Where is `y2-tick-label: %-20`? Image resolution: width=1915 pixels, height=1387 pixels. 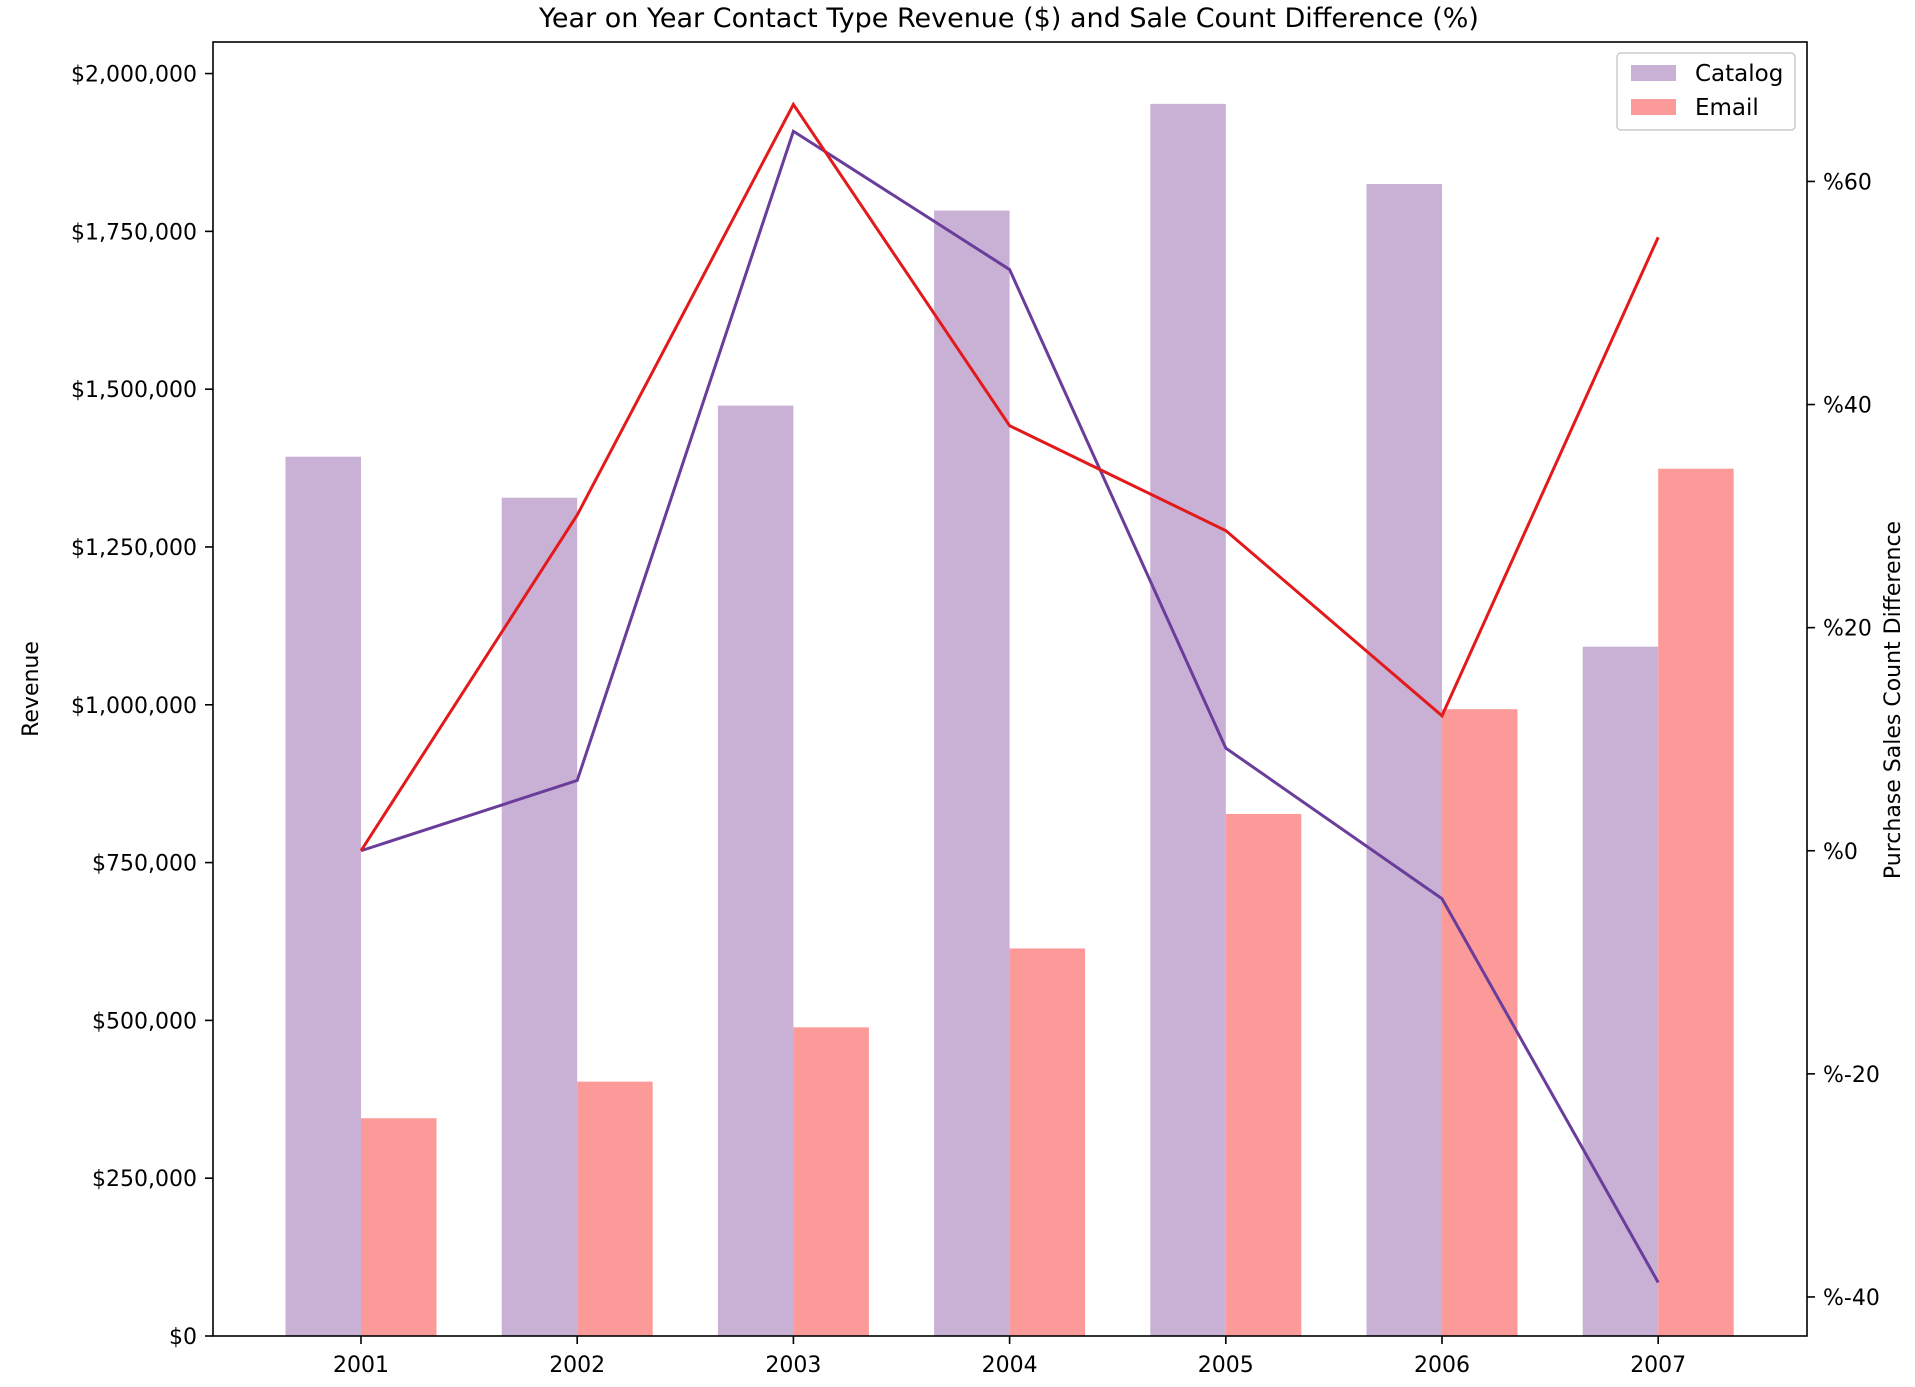
y2-tick-label: %-20 is located at coordinates (1851, 1075).